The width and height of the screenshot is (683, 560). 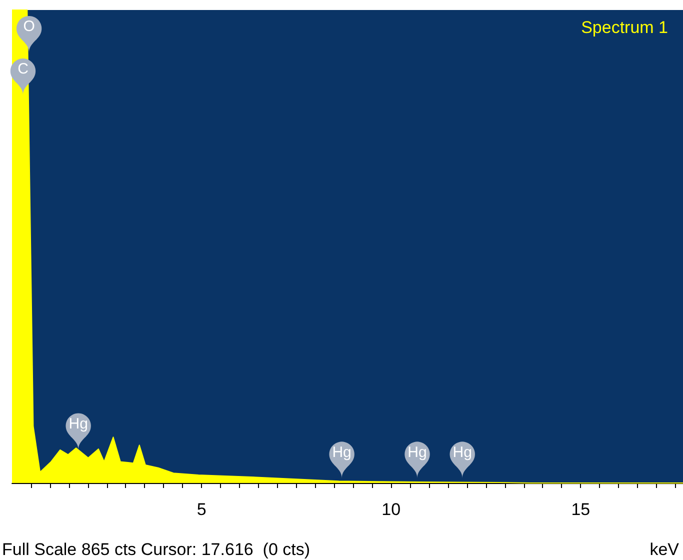 I want to click on x-tick-label: 10, so click(x=391, y=509).